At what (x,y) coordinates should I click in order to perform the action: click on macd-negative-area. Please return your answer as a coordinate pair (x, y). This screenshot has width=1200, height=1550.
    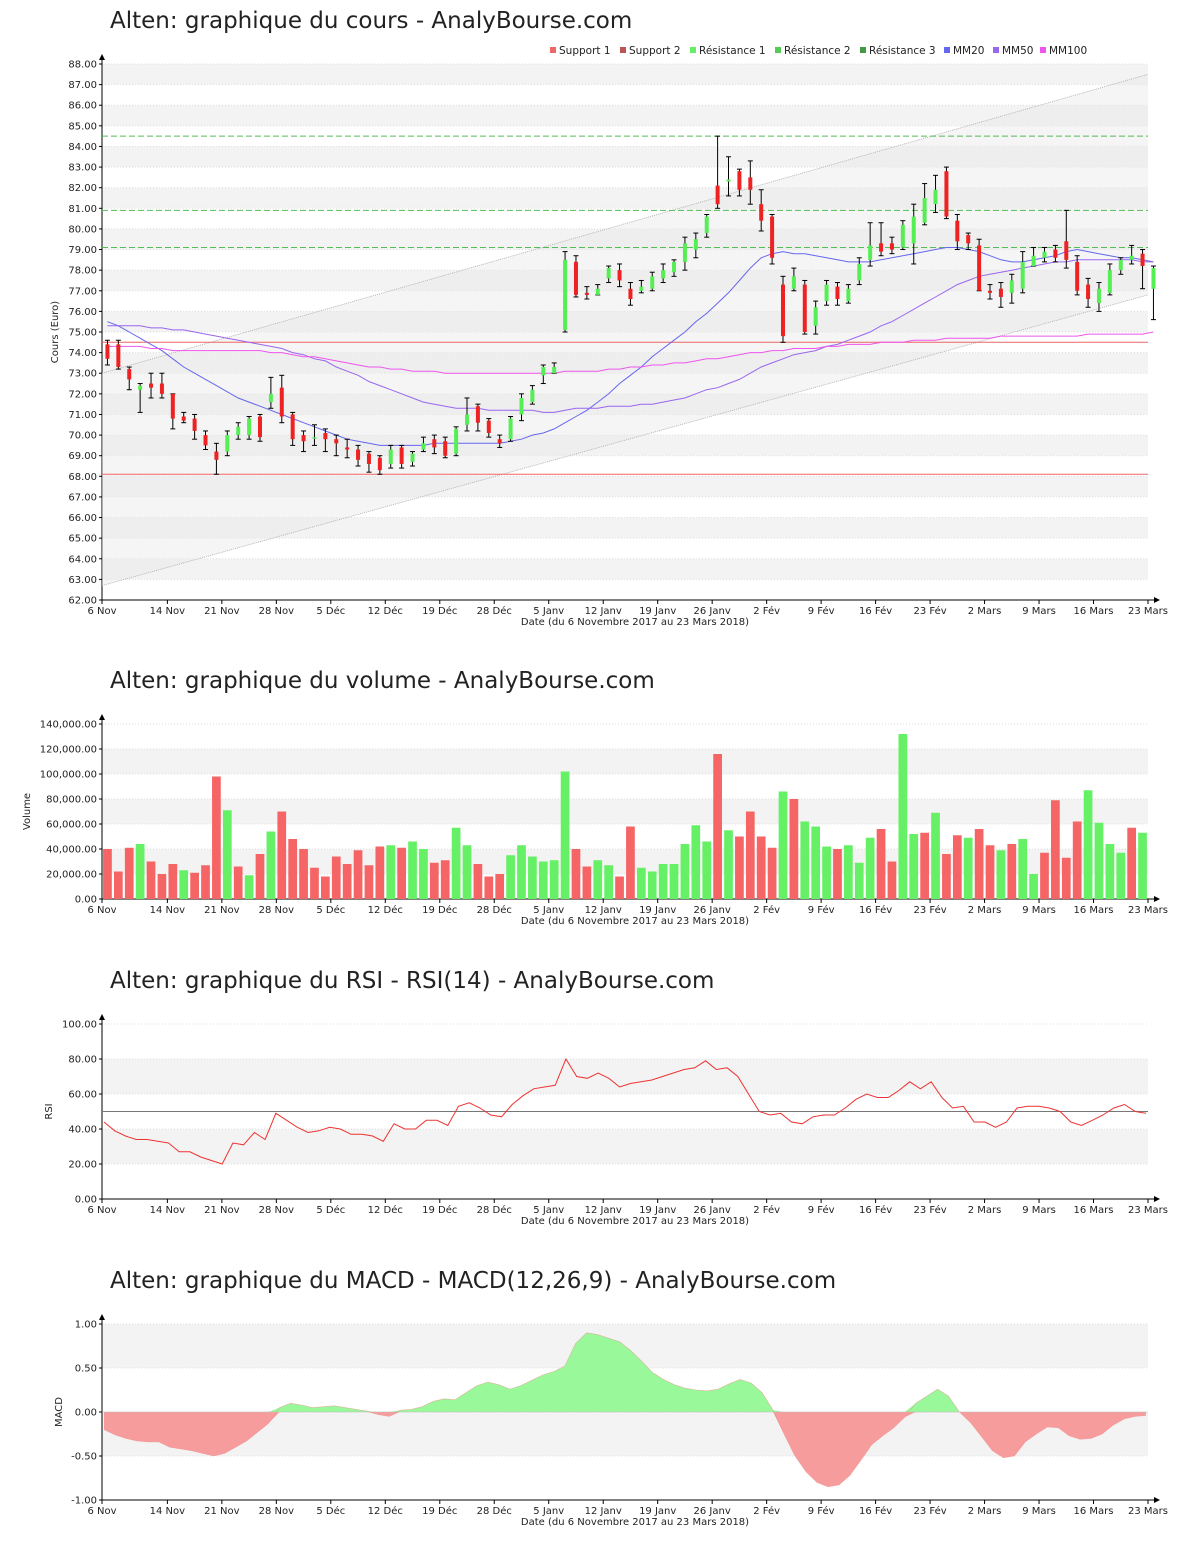
    Looking at the image, I should click on (625, 1449).